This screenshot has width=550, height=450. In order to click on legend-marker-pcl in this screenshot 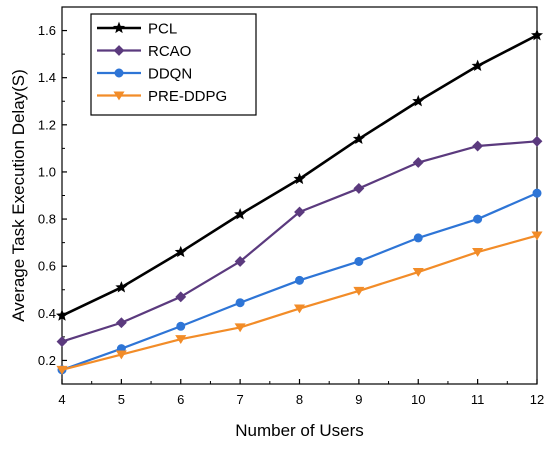, I will do `click(119, 27)`.